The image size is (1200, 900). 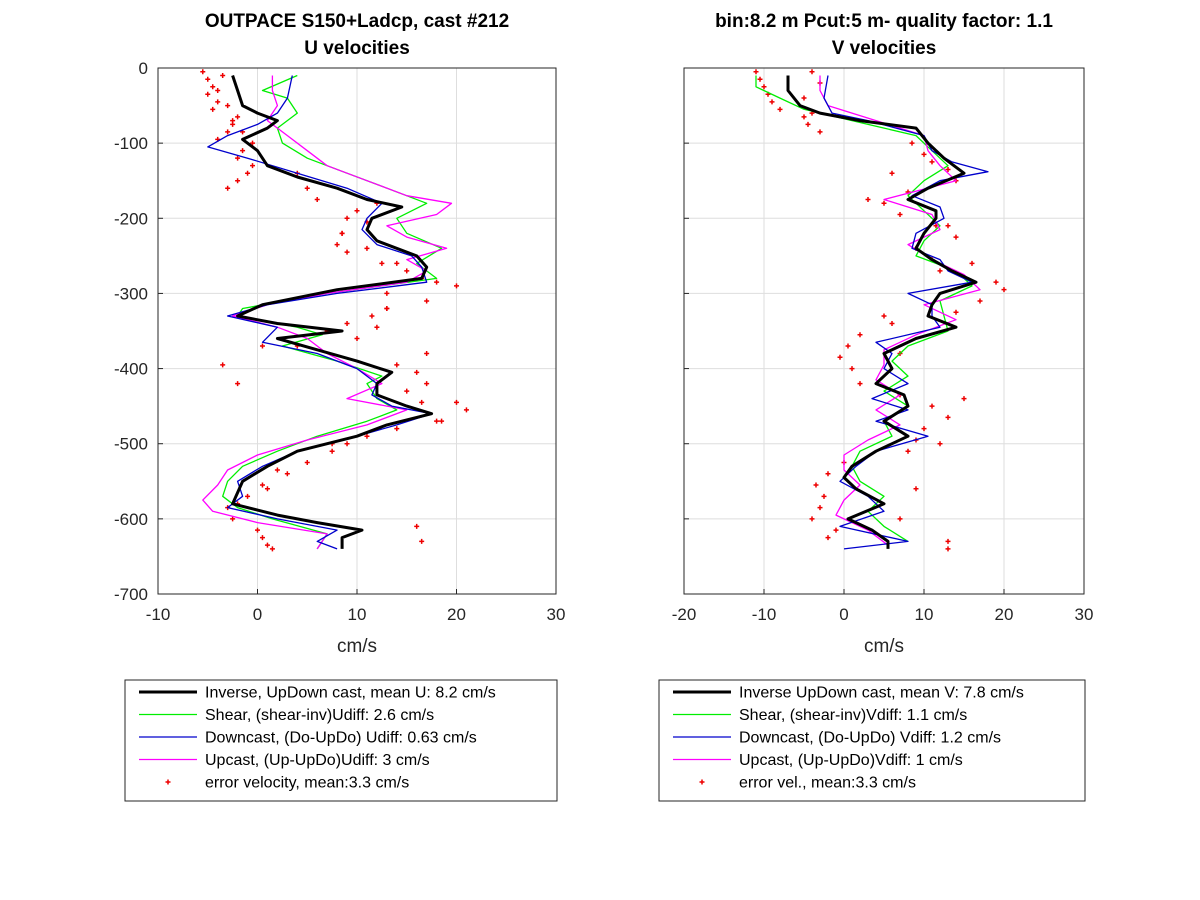 What do you see at coordinates (131, 143) in the screenshot?
I see `y-tick-label: -100` at bounding box center [131, 143].